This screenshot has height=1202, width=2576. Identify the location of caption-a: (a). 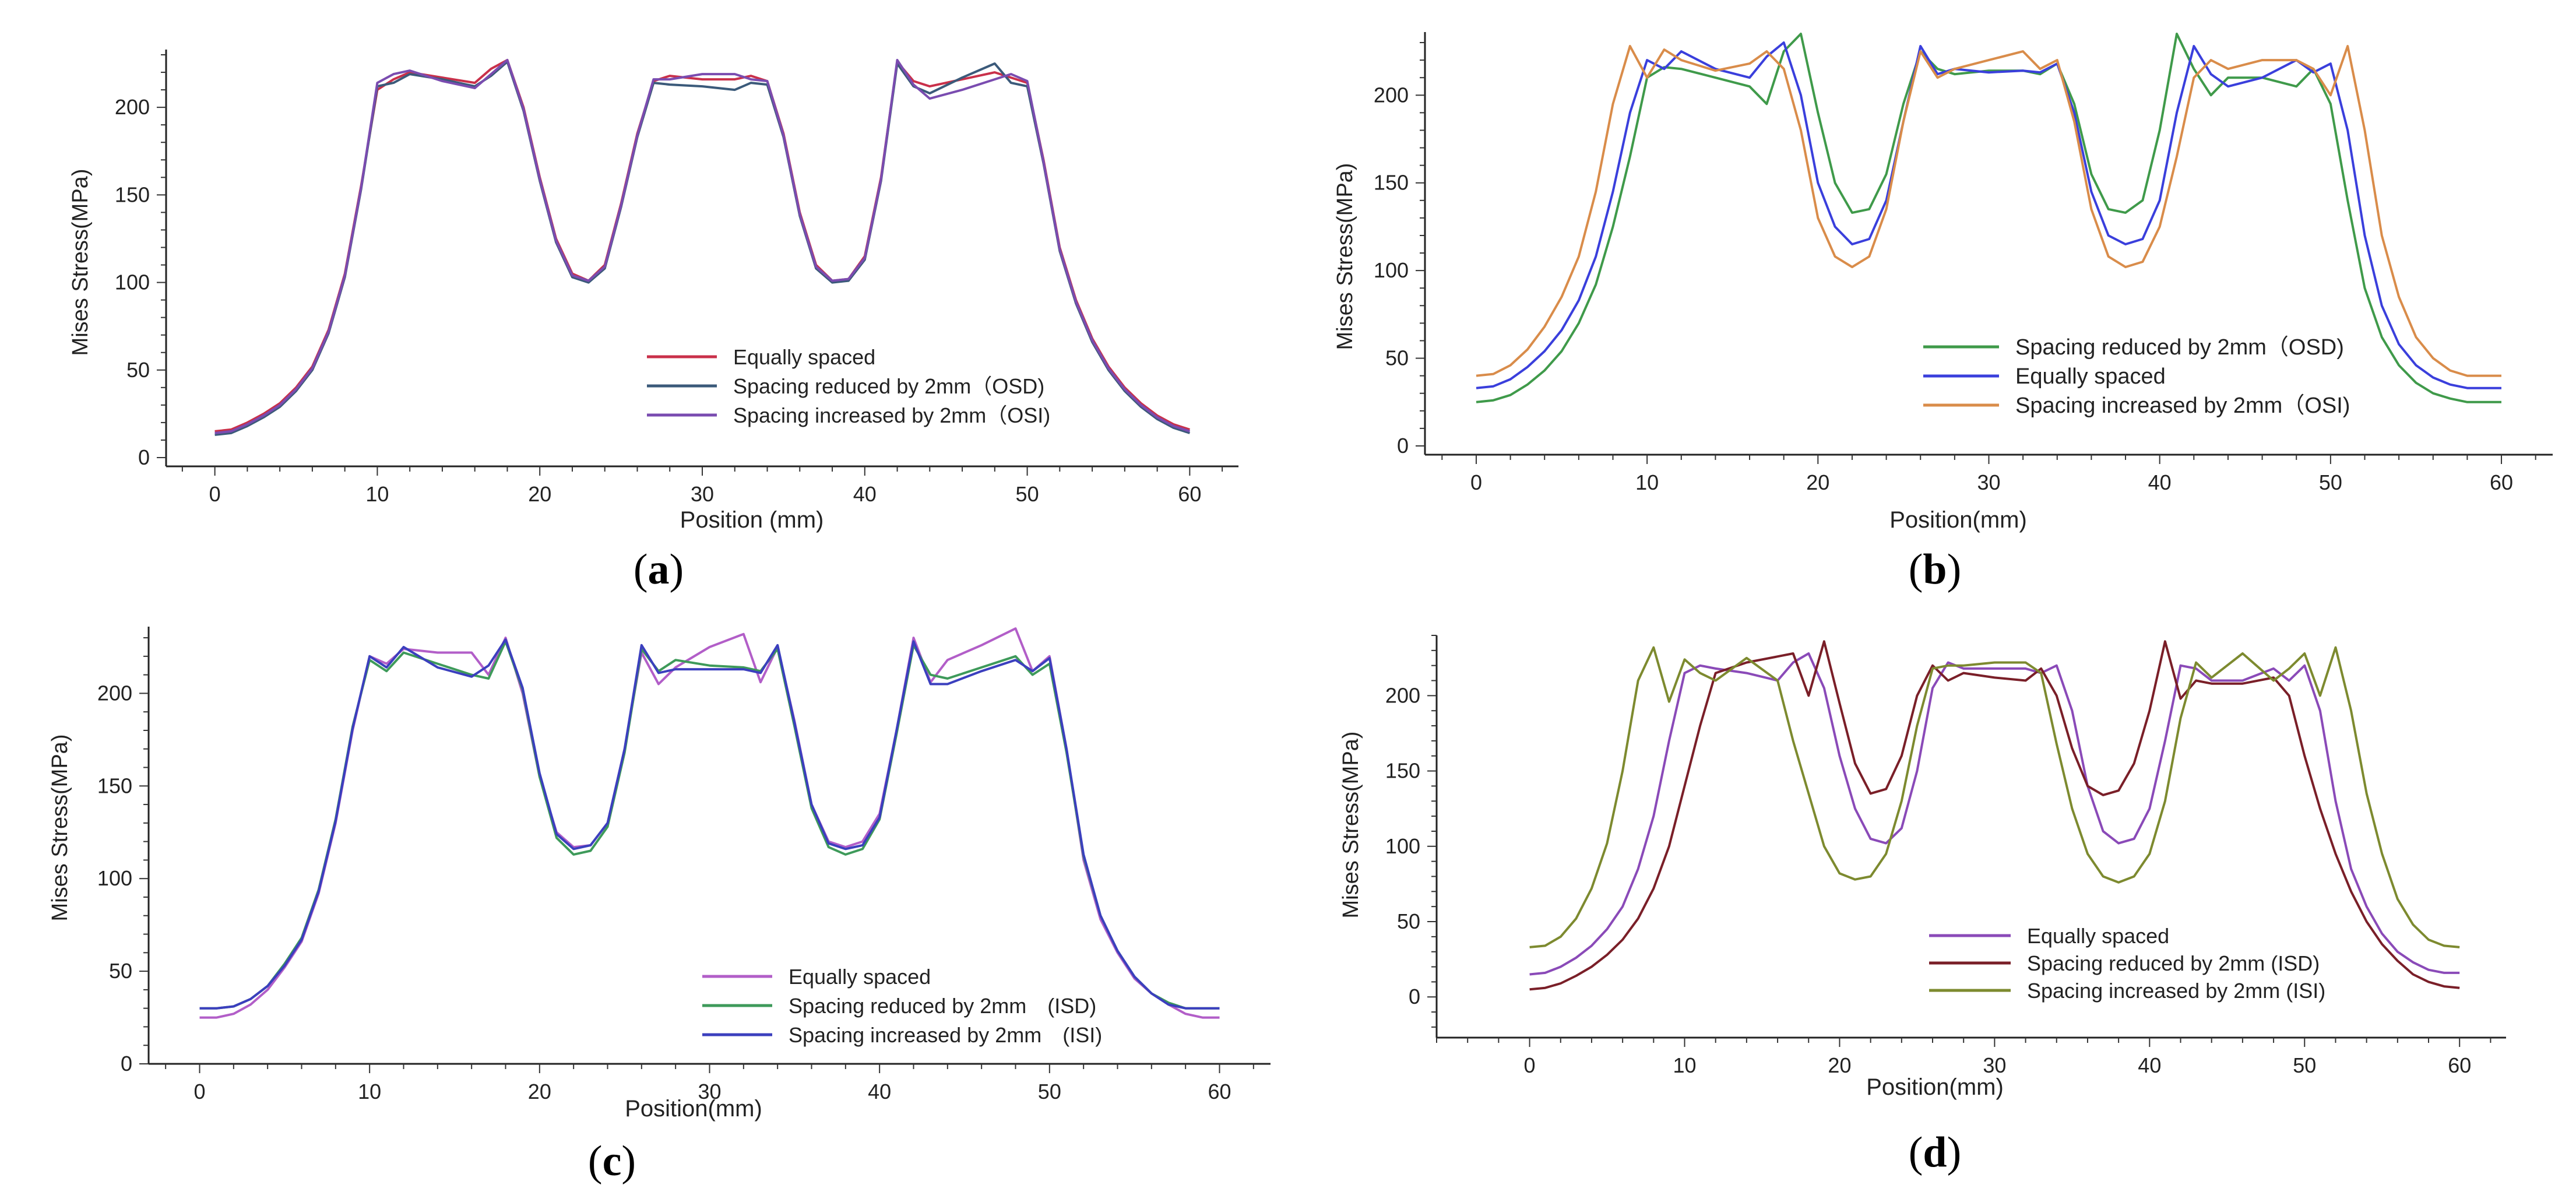
(659, 569).